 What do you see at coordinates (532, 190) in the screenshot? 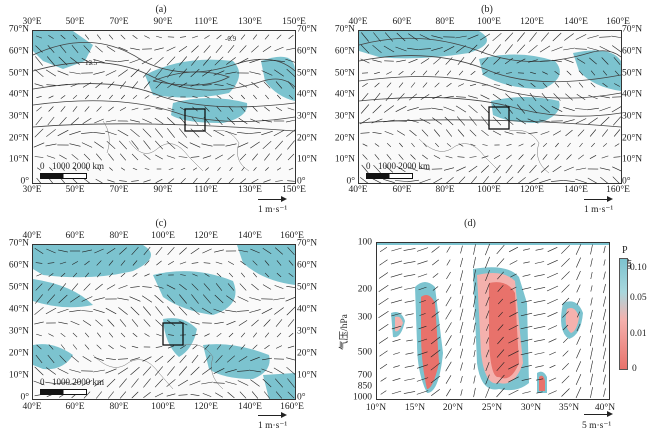
I see `lon-tick: 120°E` at bounding box center [532, 190].